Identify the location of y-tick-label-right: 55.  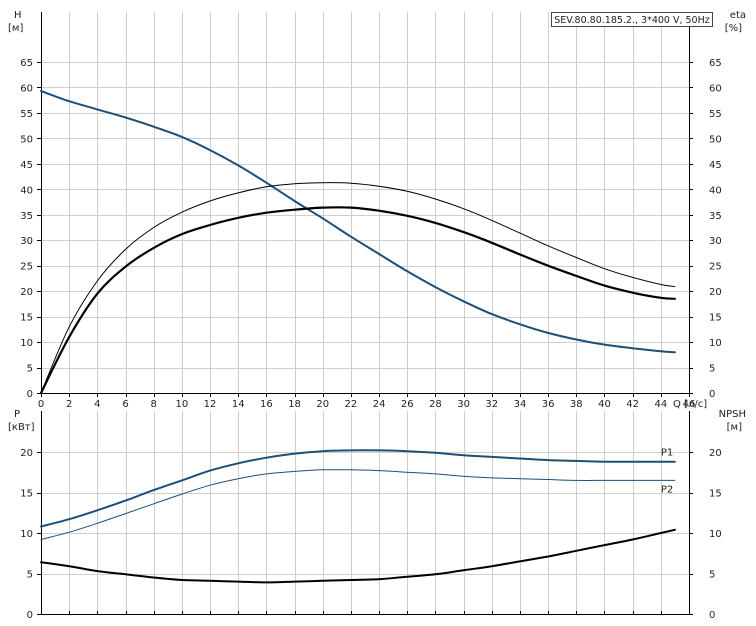
(715, 114).